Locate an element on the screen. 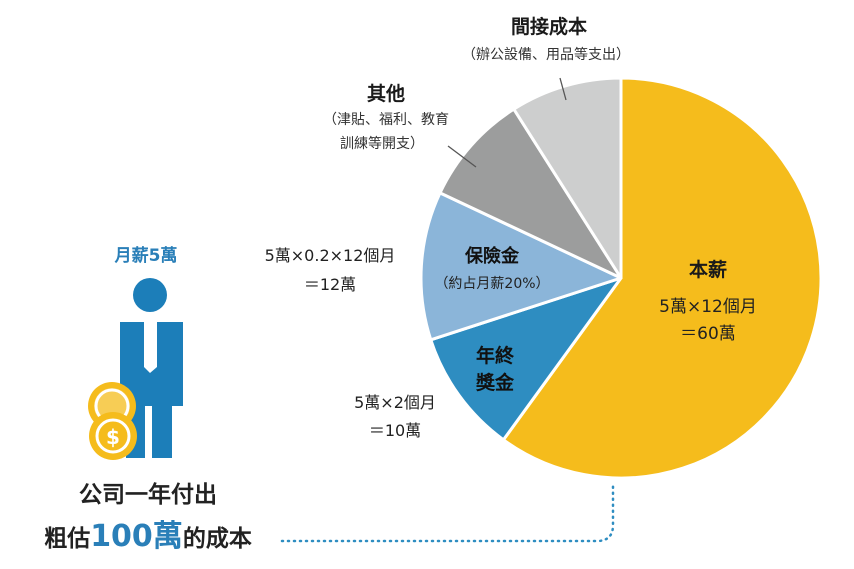 This screenshot has width=854, height=569. slice-label-year-end-bonus-line-2: 獎金 is located at coordinates (495, 382).